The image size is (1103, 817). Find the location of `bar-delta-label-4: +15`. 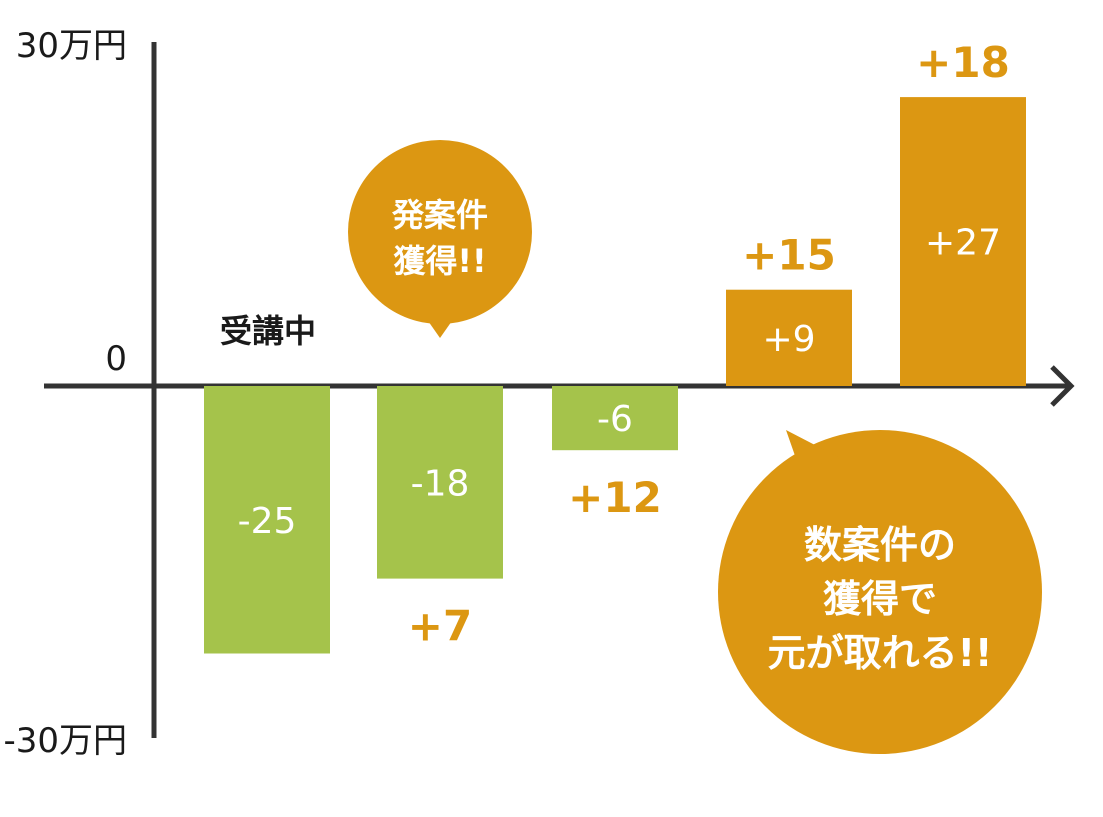

bar-delta-label-4: +15 is located at coordinates (789, 255).